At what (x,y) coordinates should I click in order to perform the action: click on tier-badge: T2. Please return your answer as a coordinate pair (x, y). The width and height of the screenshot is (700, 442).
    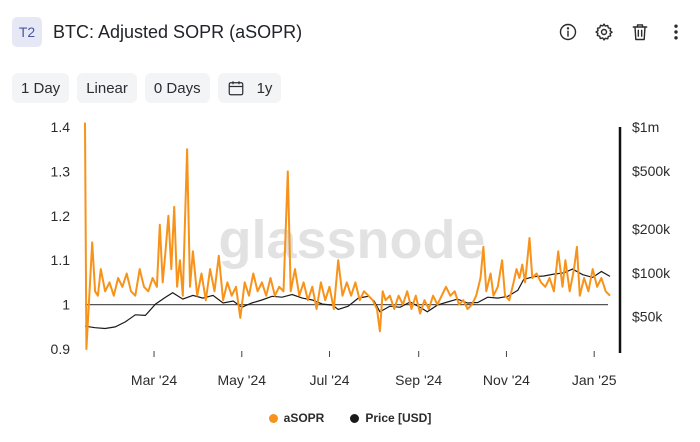
    Looking at the image, I should click on (27, 32).